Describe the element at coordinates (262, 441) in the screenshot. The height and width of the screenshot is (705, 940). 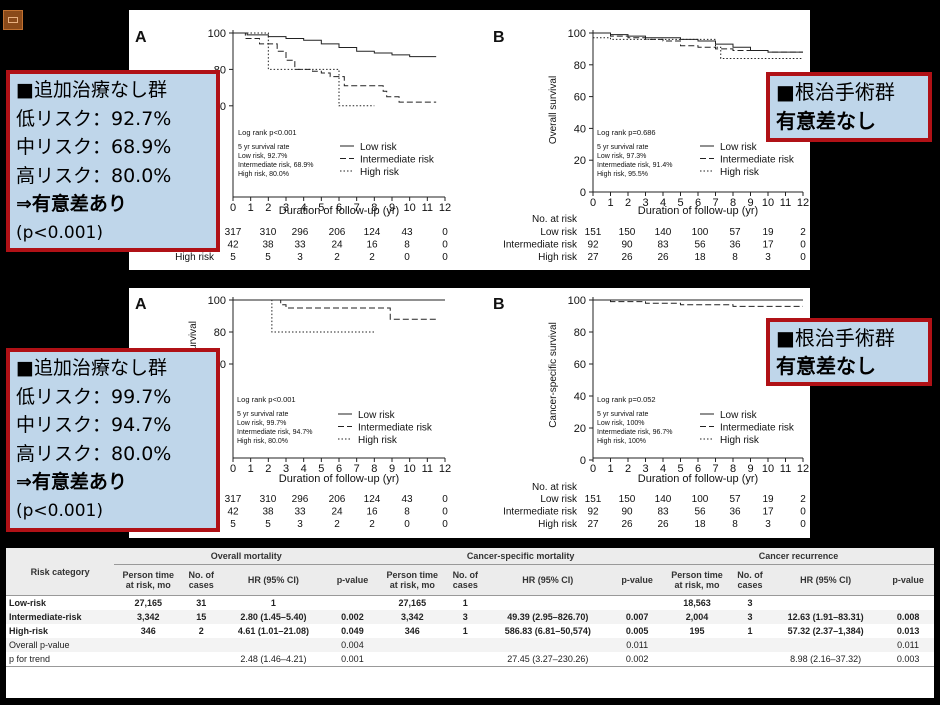
I see `survival-rate-text: High risk, 80.0%` at that location.